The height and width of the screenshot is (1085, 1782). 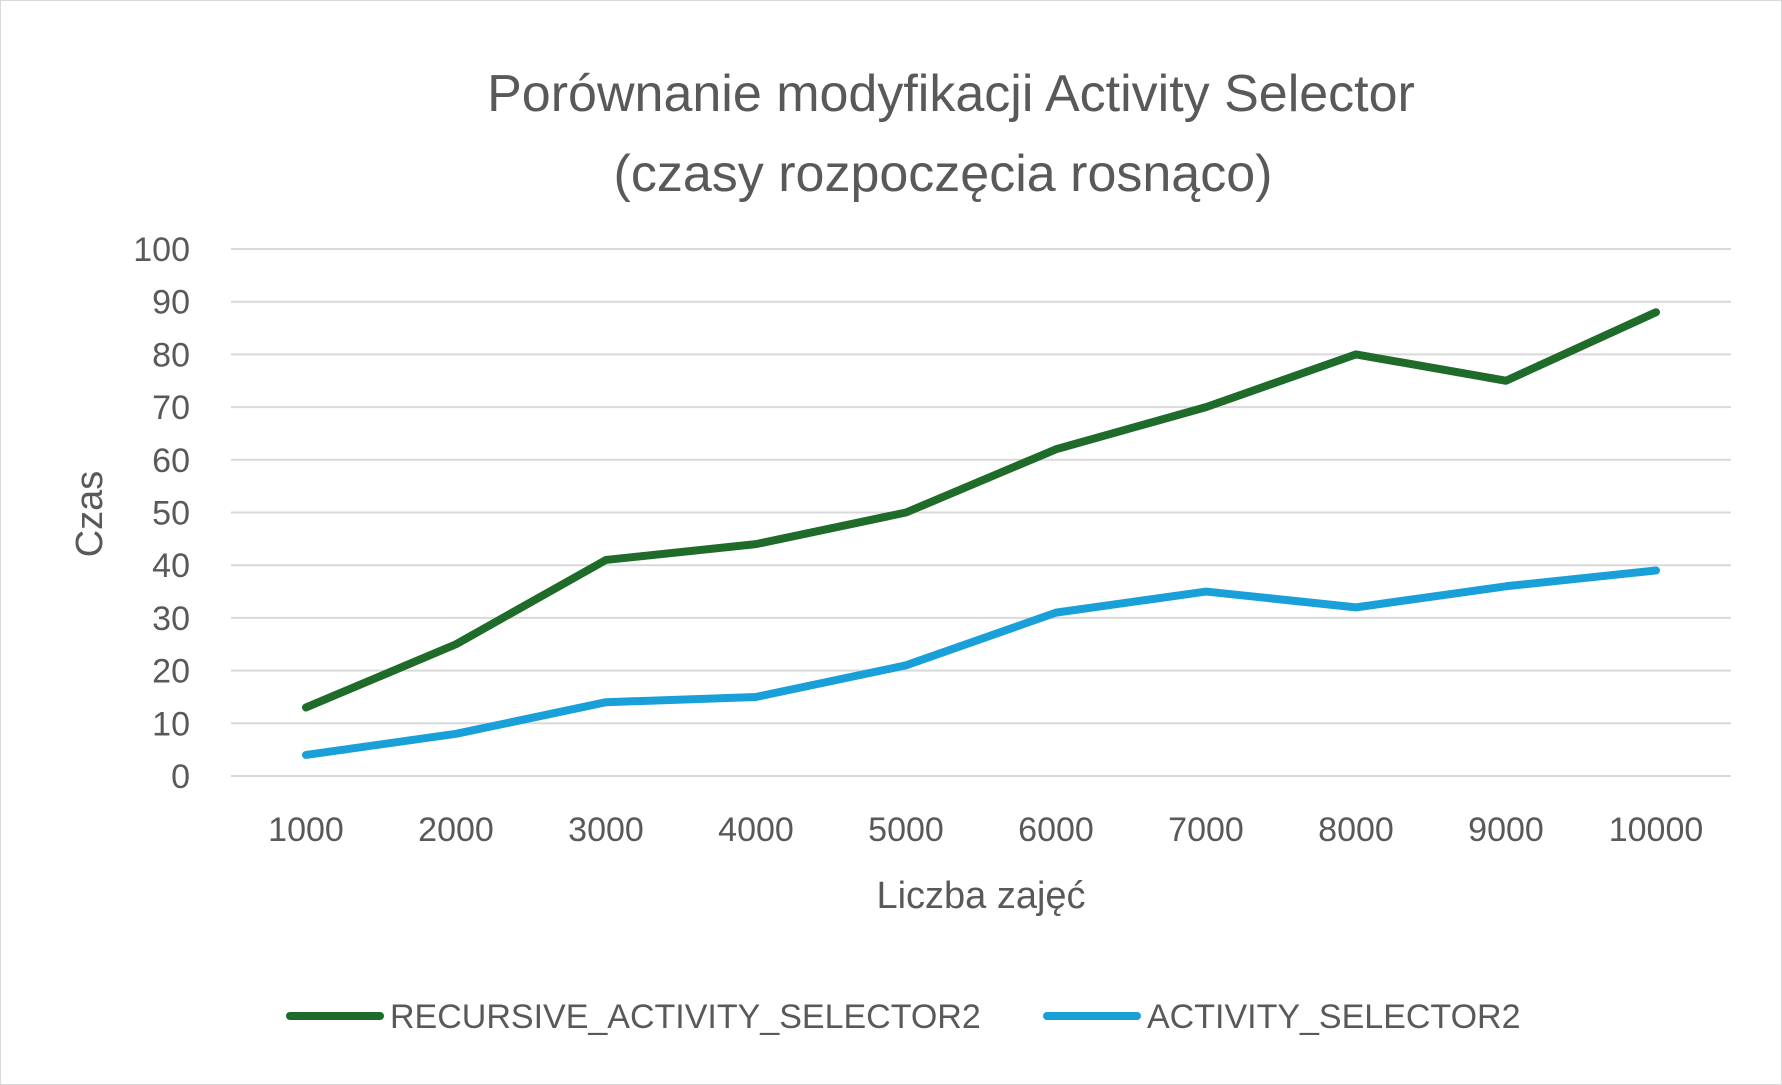 What do you see at coordinates (906, 830) in the screenshot?
I see `x-tick-label: 5000` at bounding box center [906, 830].